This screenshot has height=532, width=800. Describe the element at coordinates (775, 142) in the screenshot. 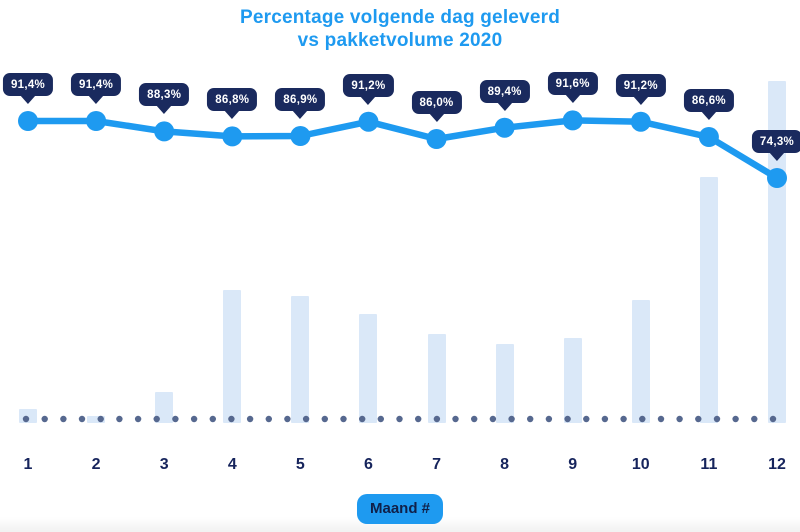

I see `value-label: 74,3%` at that location.